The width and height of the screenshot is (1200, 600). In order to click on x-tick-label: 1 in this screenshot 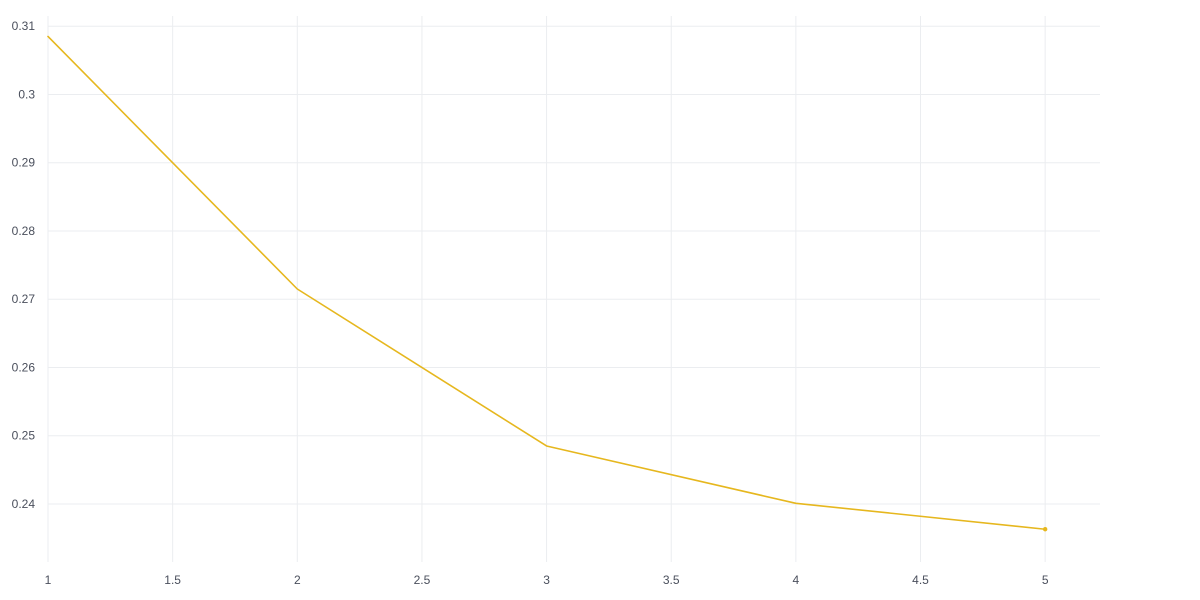, I will do `click(48, 580)`.